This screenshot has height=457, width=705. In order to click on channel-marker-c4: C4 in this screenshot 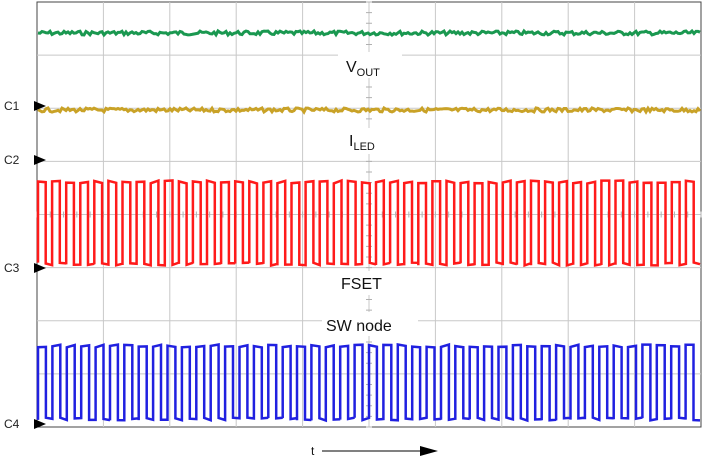, I will do `click(12, 424)`.